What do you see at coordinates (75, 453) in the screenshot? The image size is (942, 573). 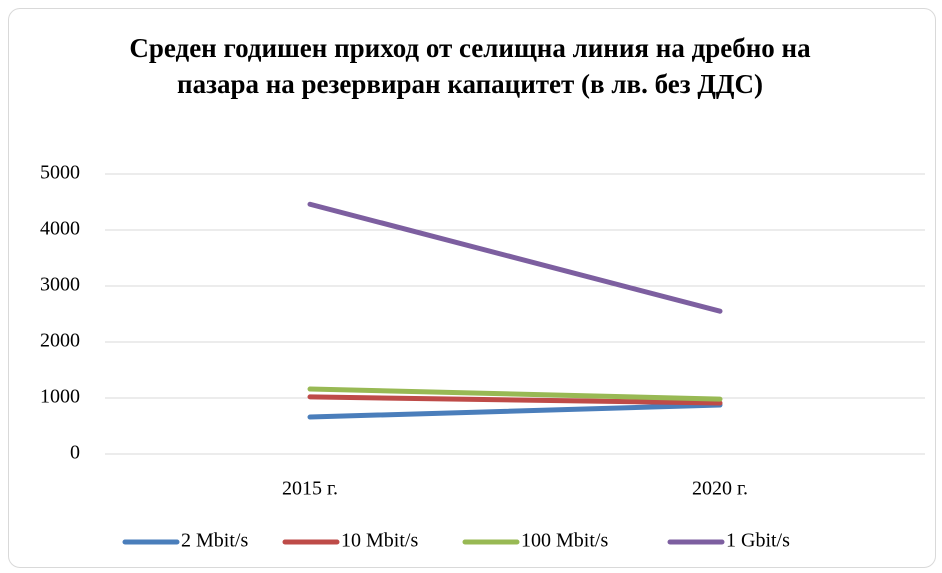 I see `y-tick-label: 0` at bounding box center [75, 453].